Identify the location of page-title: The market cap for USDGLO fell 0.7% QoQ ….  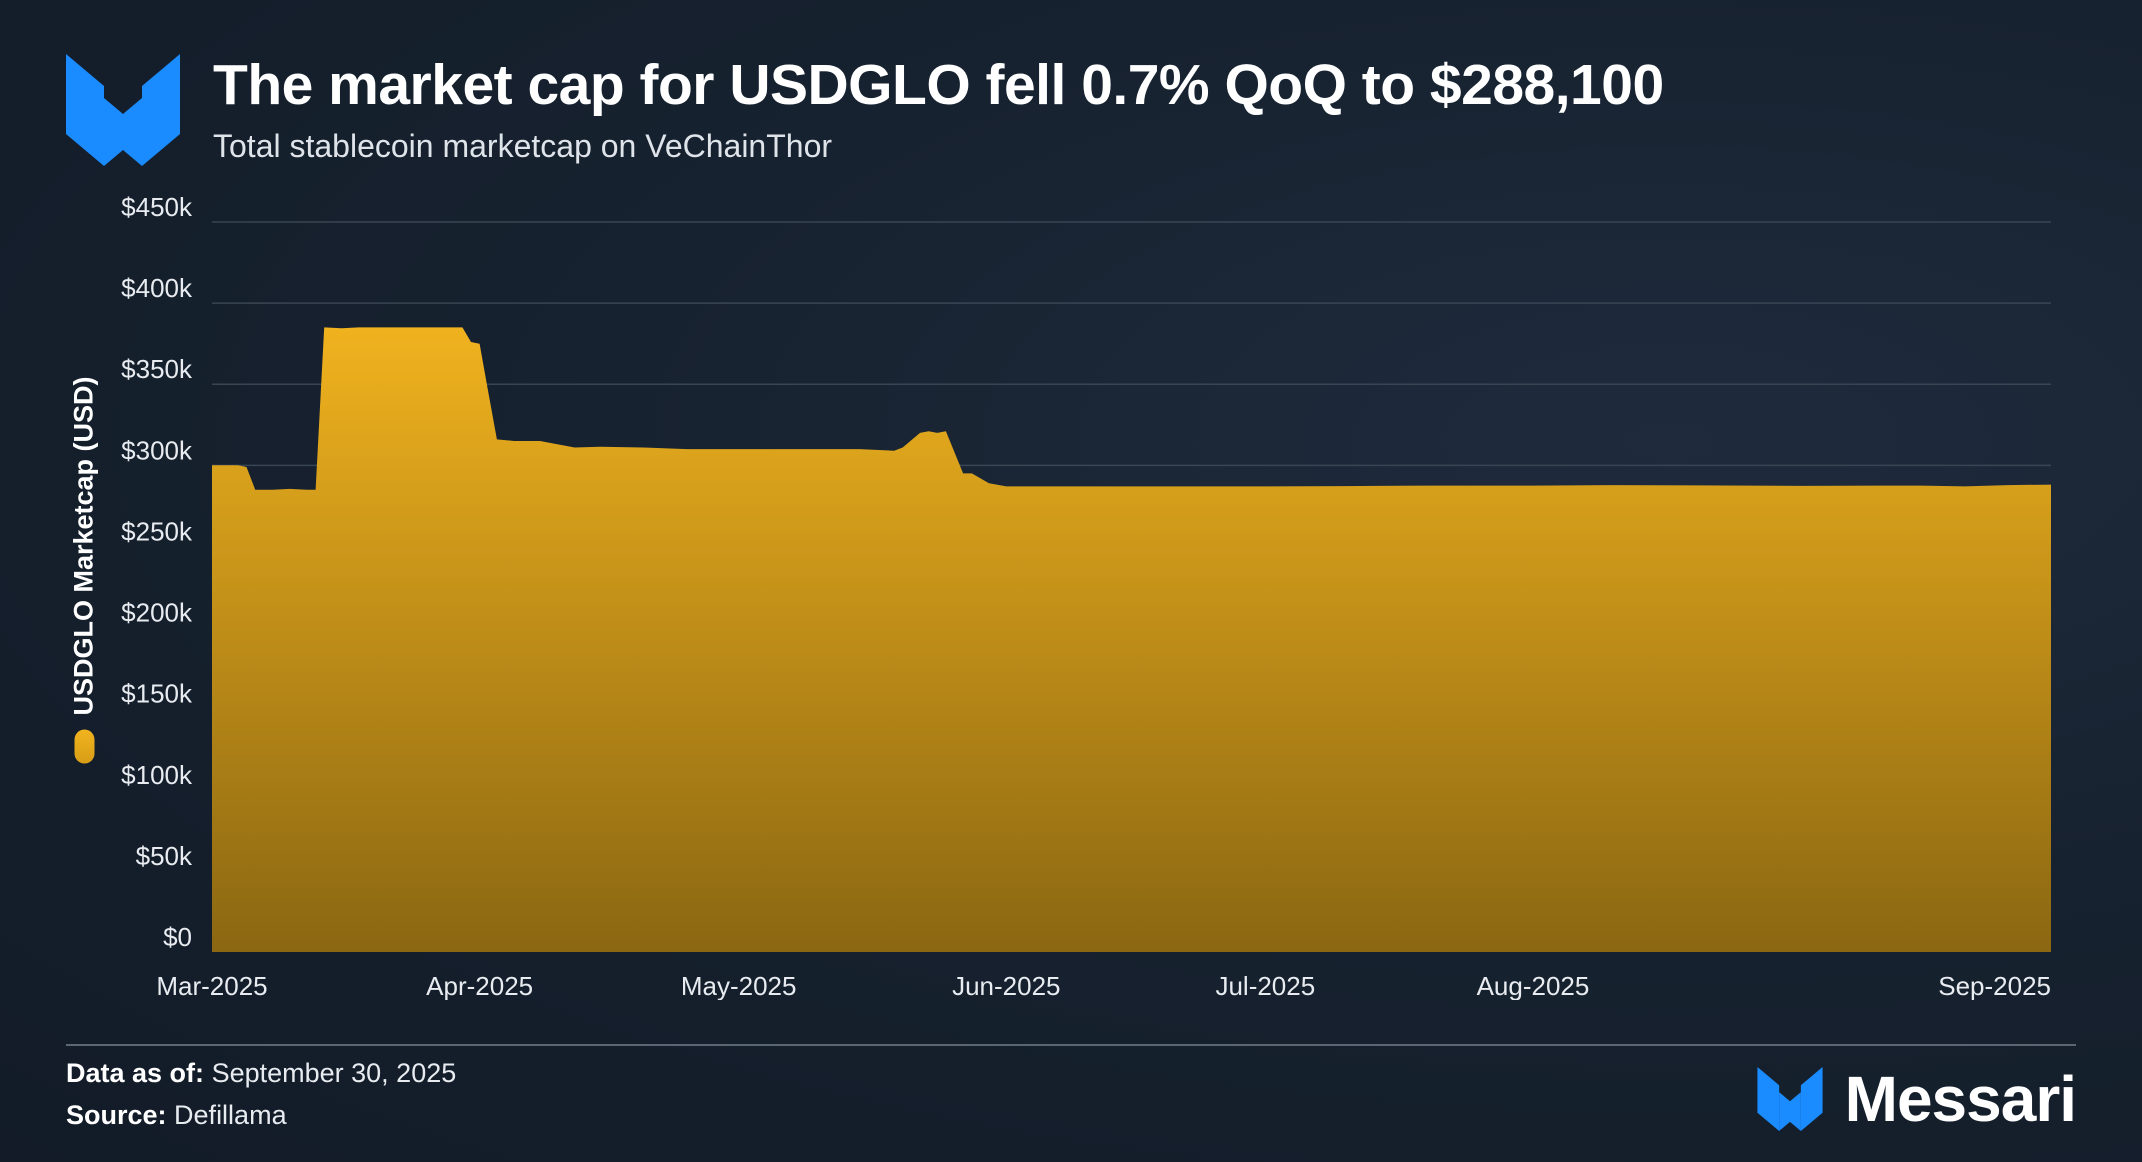
(938, 85).